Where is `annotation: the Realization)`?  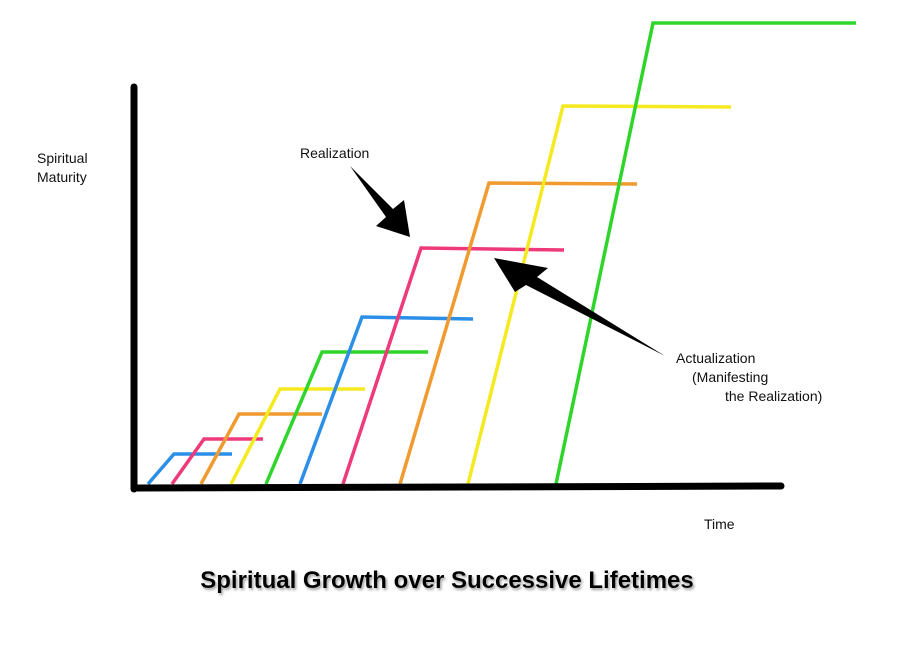 annotation: the Realization) is located at coordinates (773, 396).